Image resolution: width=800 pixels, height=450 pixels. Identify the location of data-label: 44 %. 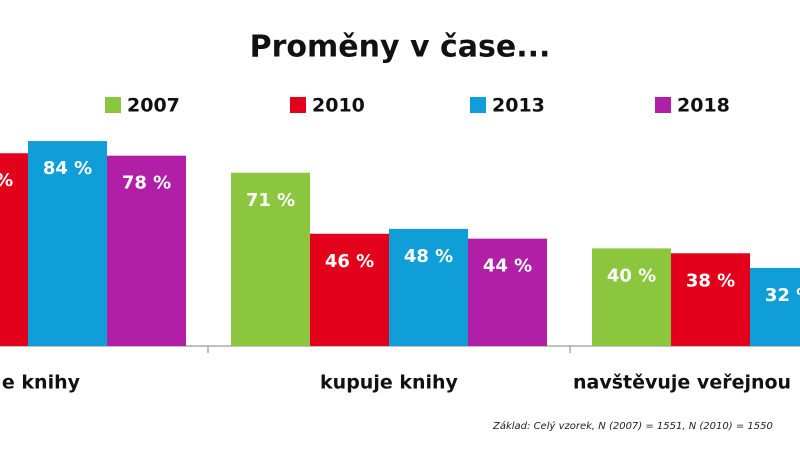
(507, 266).